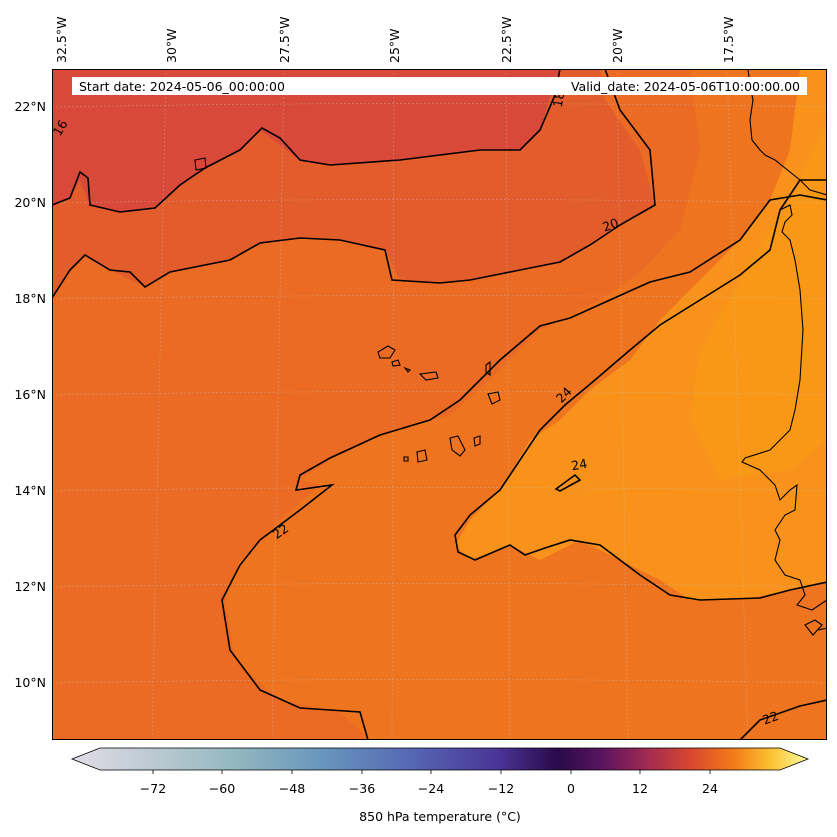 Image resolution: width=837 pixels, height=837 pixels. I want to click on west-sahara-island, so click(200, 164).